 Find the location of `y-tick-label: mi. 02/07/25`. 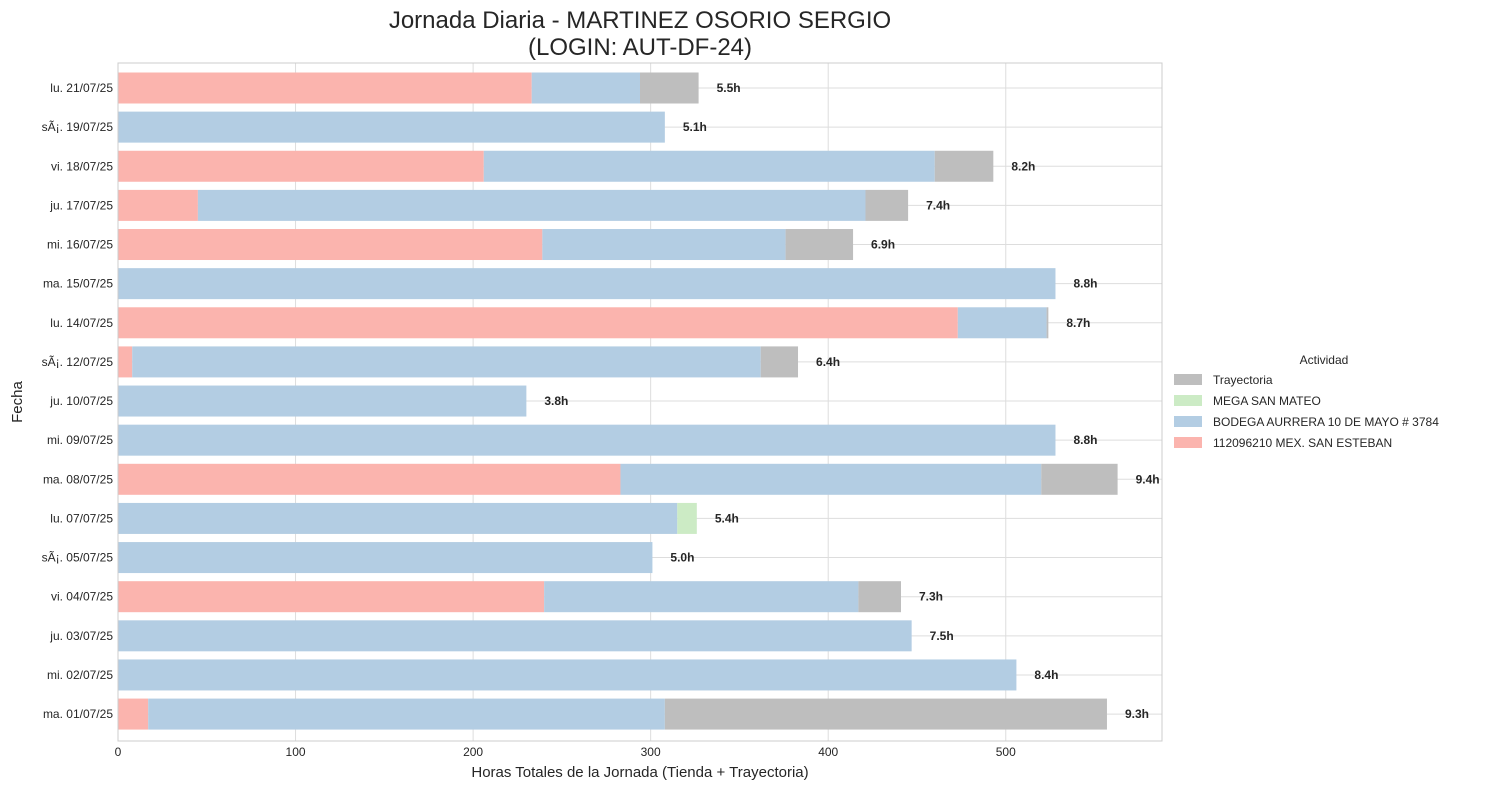

y-tick-label: mi. 02/07/25 is located at coordinates (80, 675).